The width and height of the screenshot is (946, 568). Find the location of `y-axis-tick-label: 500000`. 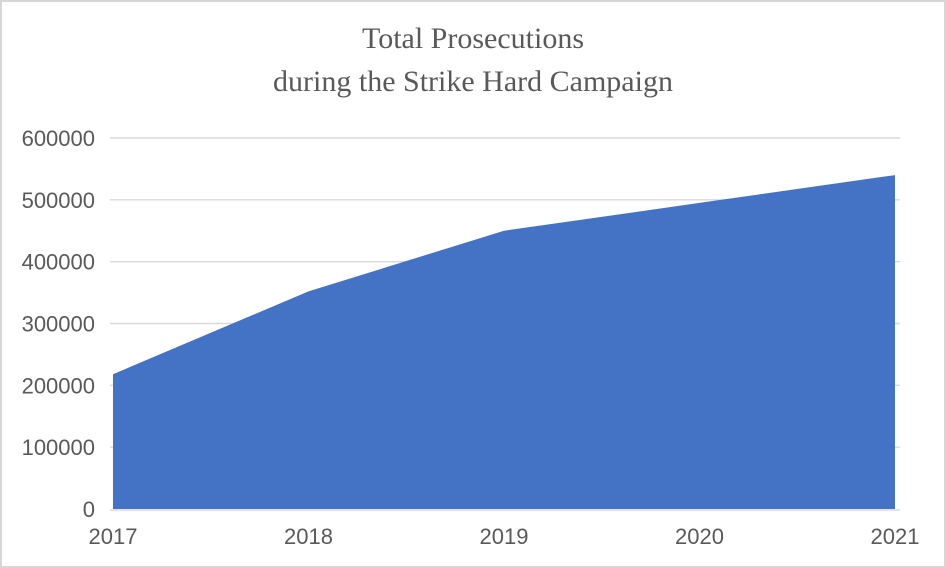

y-axis-tick-label: 500000 is located at coordinates (58, 200).